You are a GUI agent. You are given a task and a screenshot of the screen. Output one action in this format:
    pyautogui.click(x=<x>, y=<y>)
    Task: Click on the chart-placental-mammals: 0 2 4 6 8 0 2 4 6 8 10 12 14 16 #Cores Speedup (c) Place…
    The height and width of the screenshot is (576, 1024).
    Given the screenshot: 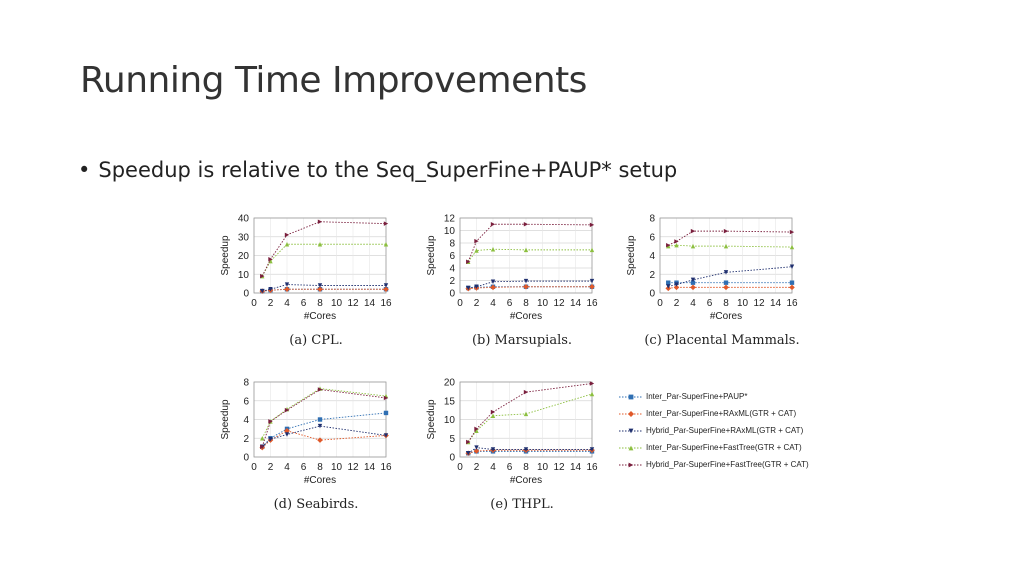 What is the action you would take?
    pyautogui.click(x=713, y=283)
    